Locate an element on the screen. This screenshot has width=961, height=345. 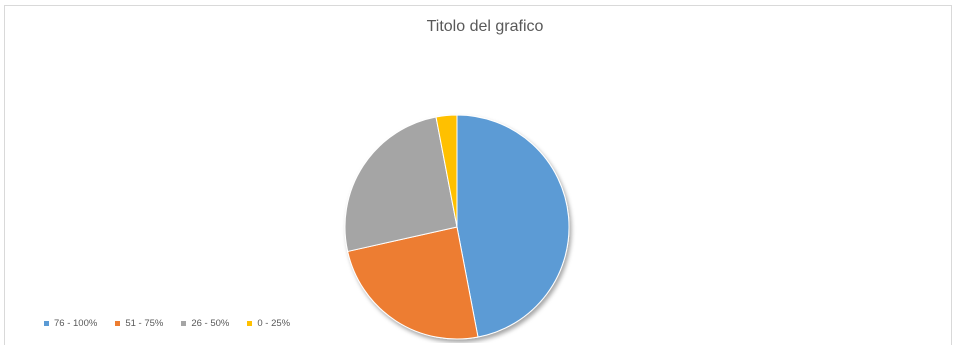
legend-item-76-100: 76 - 100% is located at coordinates (70, 323).